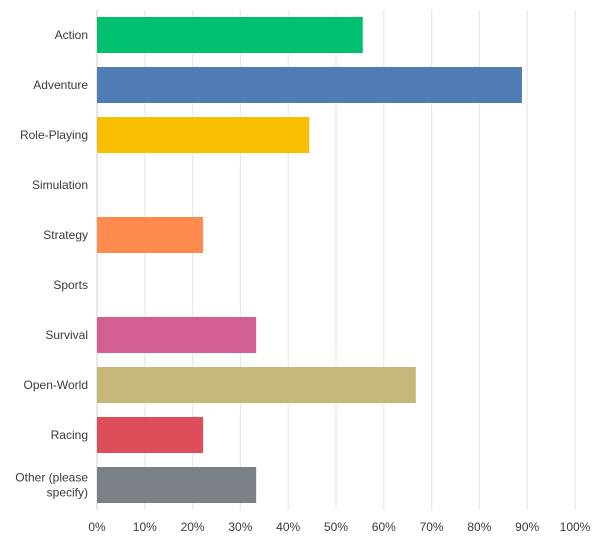  I want to click on x-tick-label: 0%, so click(97, 527).